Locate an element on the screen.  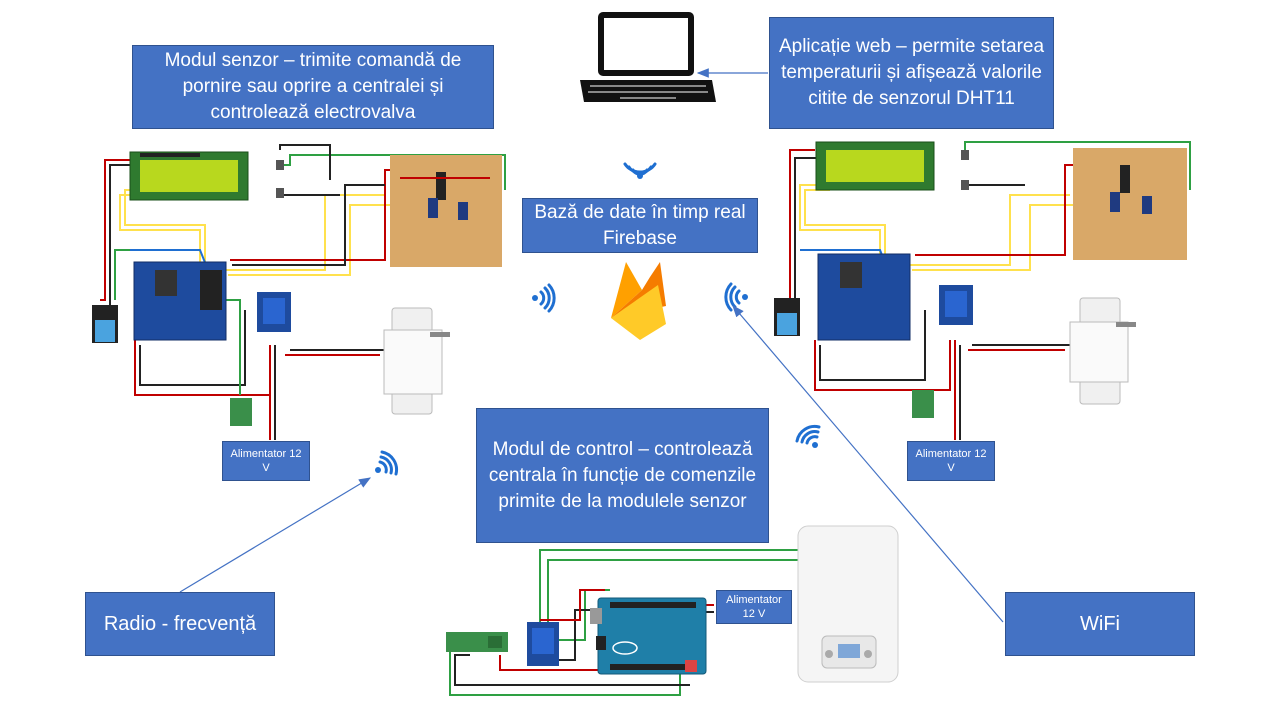
power-supply-control-label: Alimentator 12 V is located at coordinates (754, 607).